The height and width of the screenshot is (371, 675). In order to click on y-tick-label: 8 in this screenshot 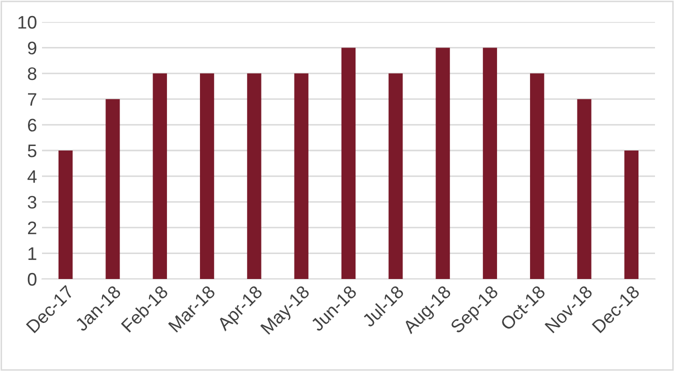, I will do `click(32, 73)`.